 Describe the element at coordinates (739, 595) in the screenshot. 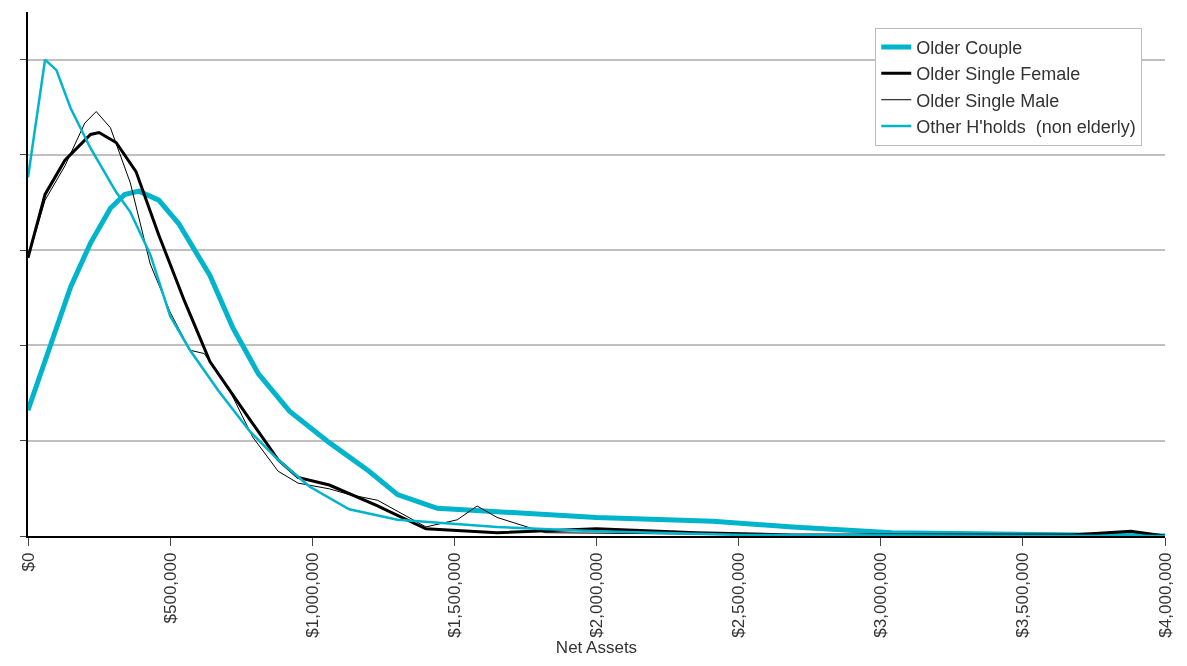

I see `x-tick-label: $2,500,000` at that location.